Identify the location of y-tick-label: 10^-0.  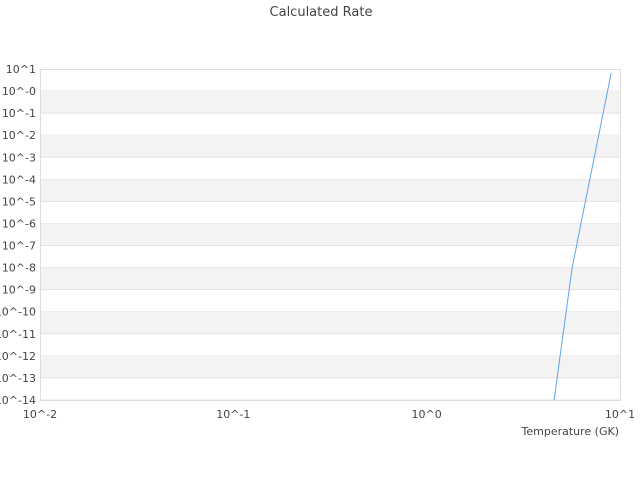
(19, 91).